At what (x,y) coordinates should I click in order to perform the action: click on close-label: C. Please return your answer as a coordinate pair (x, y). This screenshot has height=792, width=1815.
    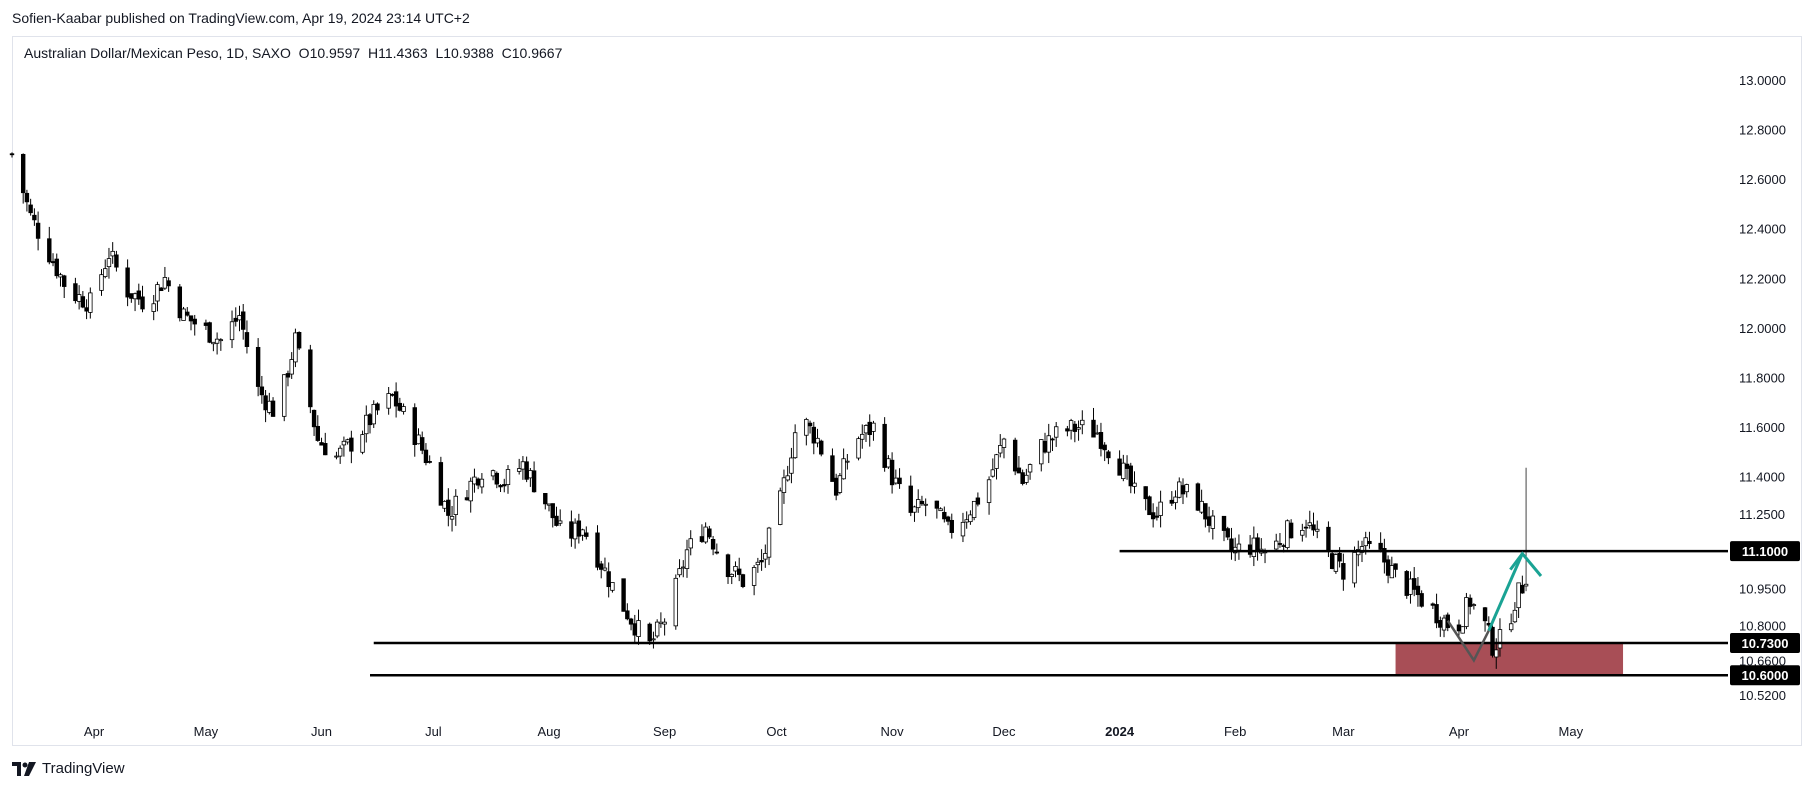
    Looking at the image, I should click on (506, 53).